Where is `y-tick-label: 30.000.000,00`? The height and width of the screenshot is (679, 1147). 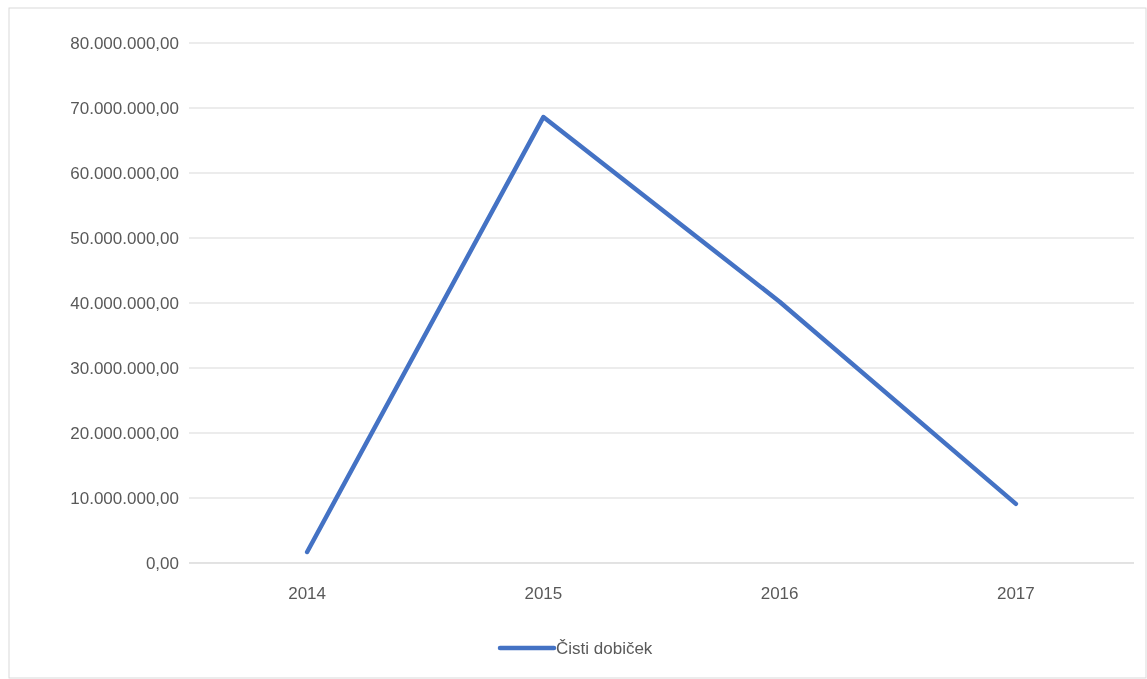 y-tick-label: 30.000.000,00 is located at coordinates (124, 368).